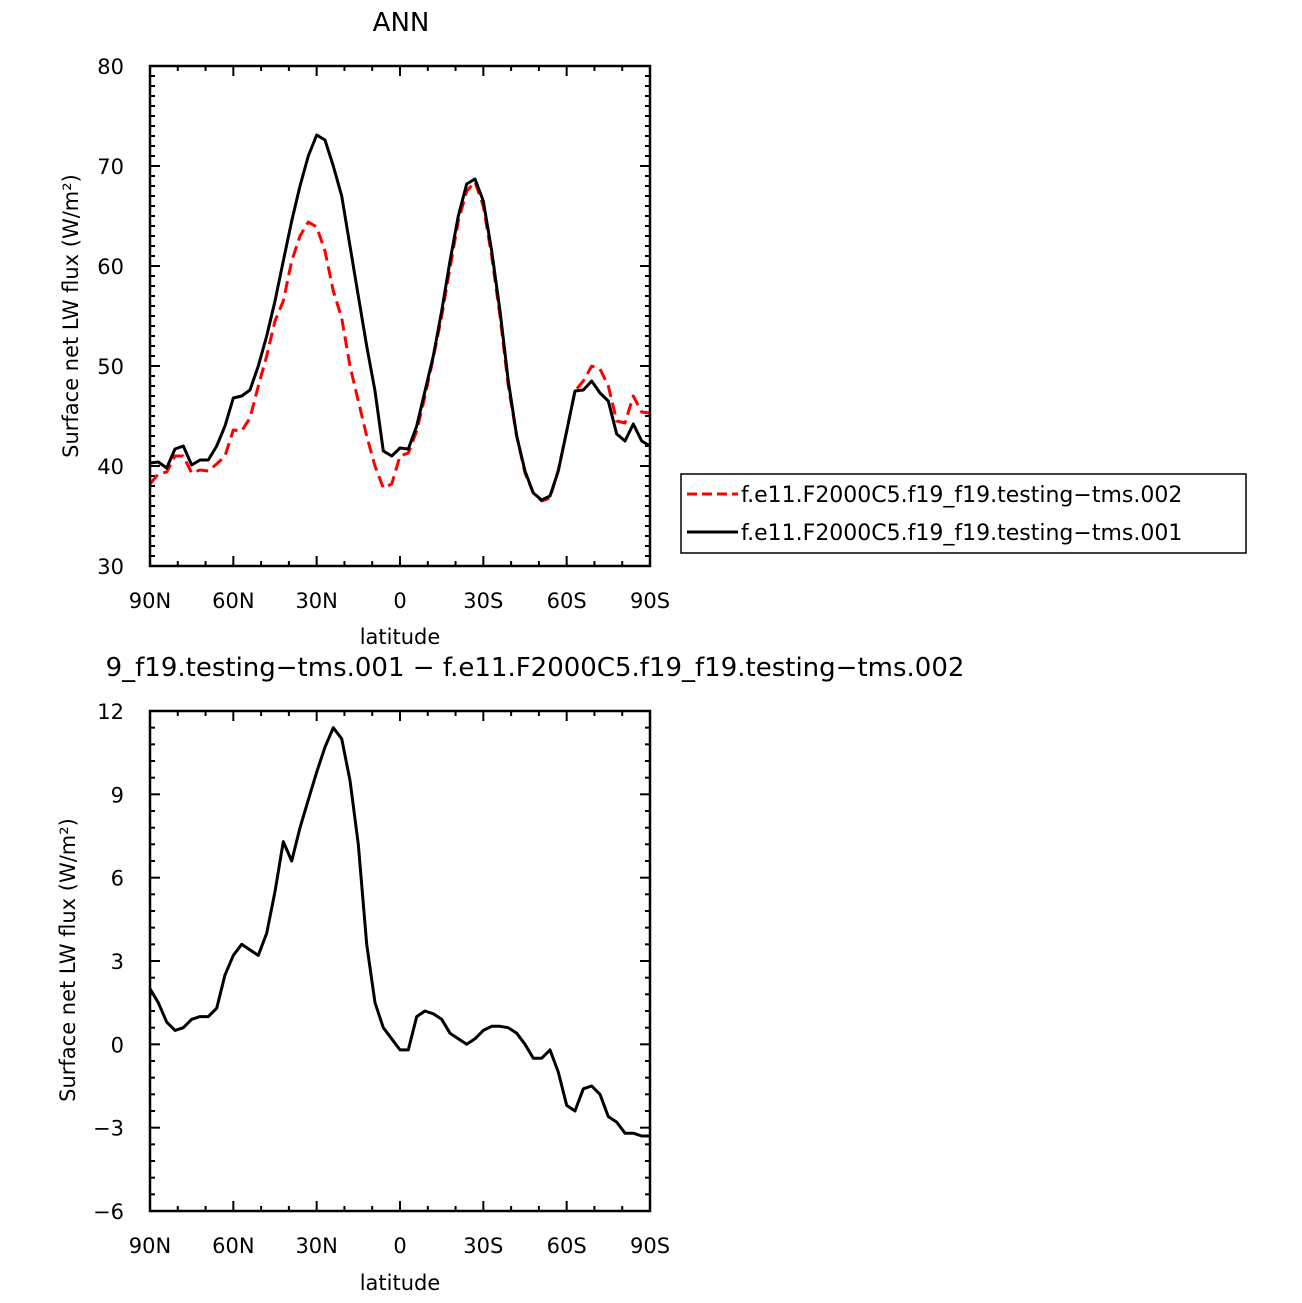 This screenshot has height=1303, width=1302. What do you see at coordinates (483, 1246) in the screenshot?
I see `bottom-x-tick-label: 30S` at bounding box center [483, 1246].